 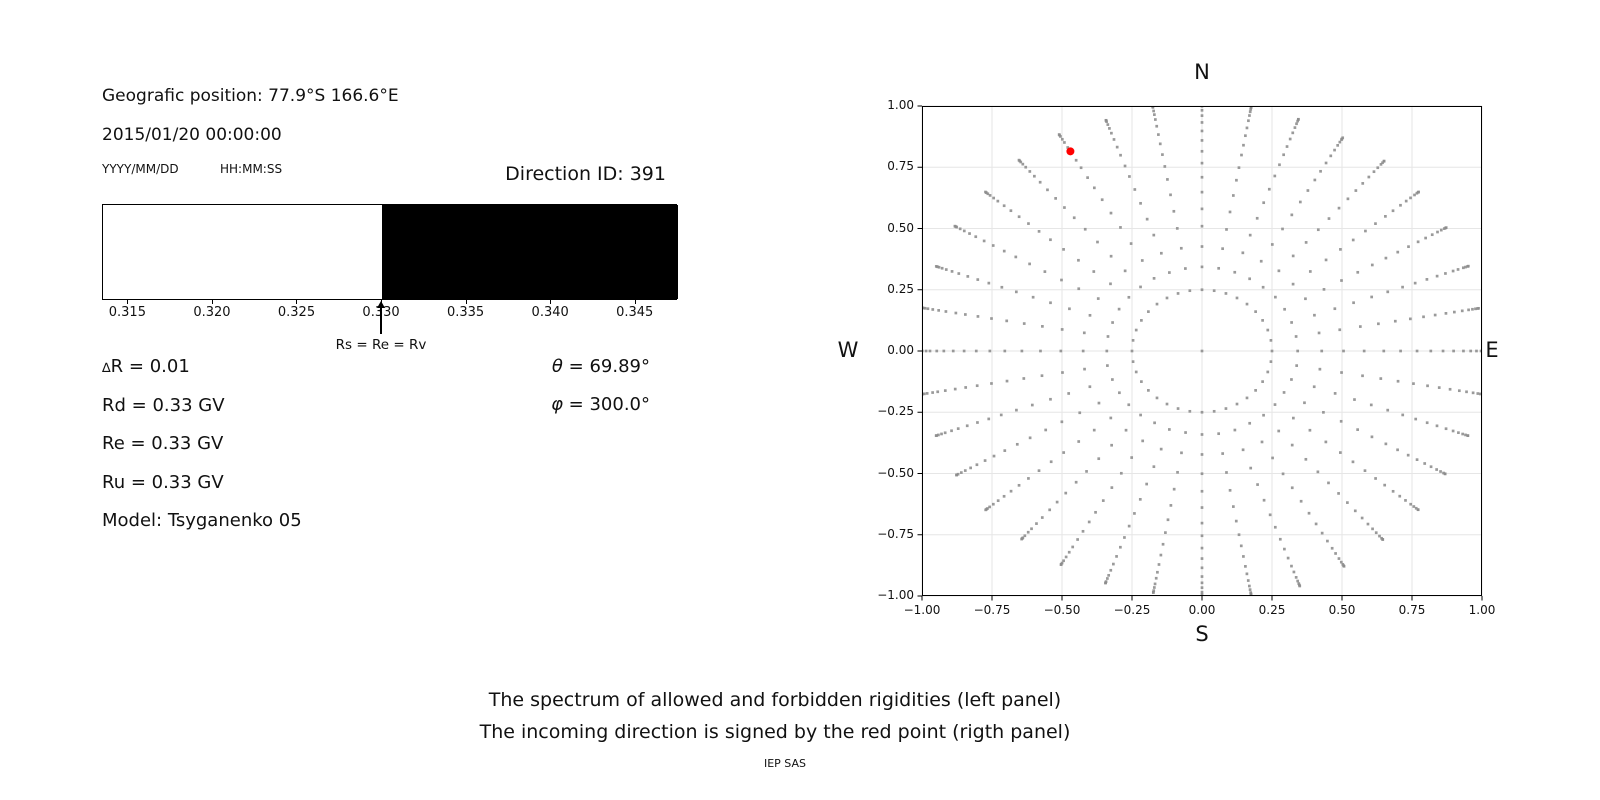 I want to click on spectrum-xtick-label: 0.335, so click(x=465, y=312).